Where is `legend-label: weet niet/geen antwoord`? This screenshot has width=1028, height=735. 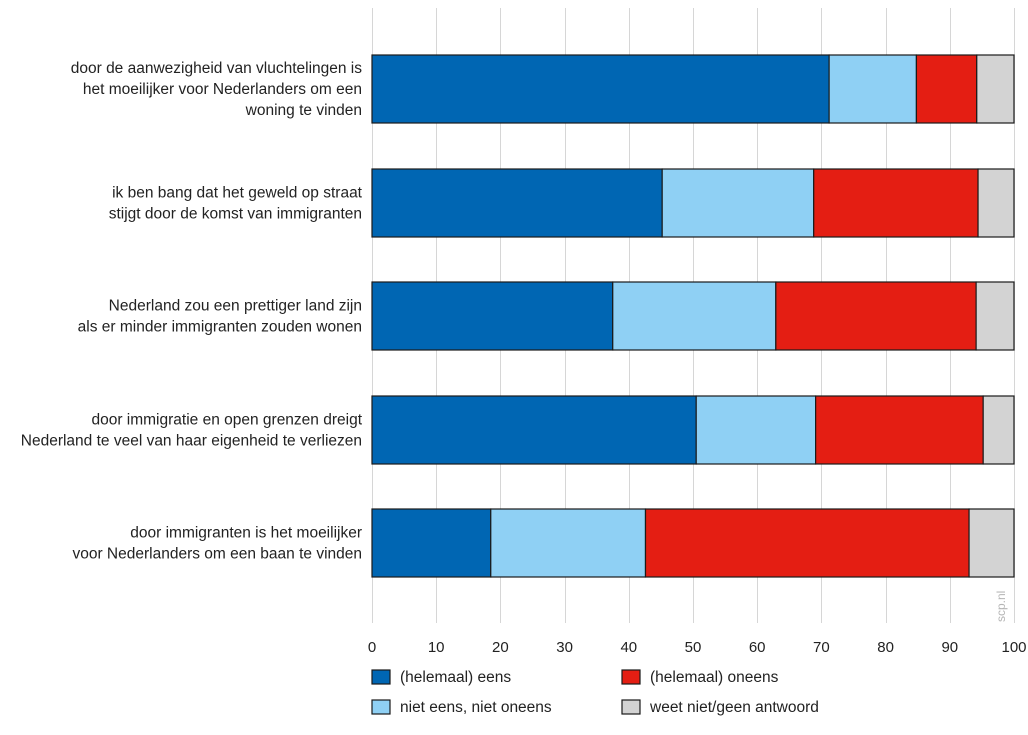 legend-label: weet niet/geen antwoord is located at coordinates (734, 707).